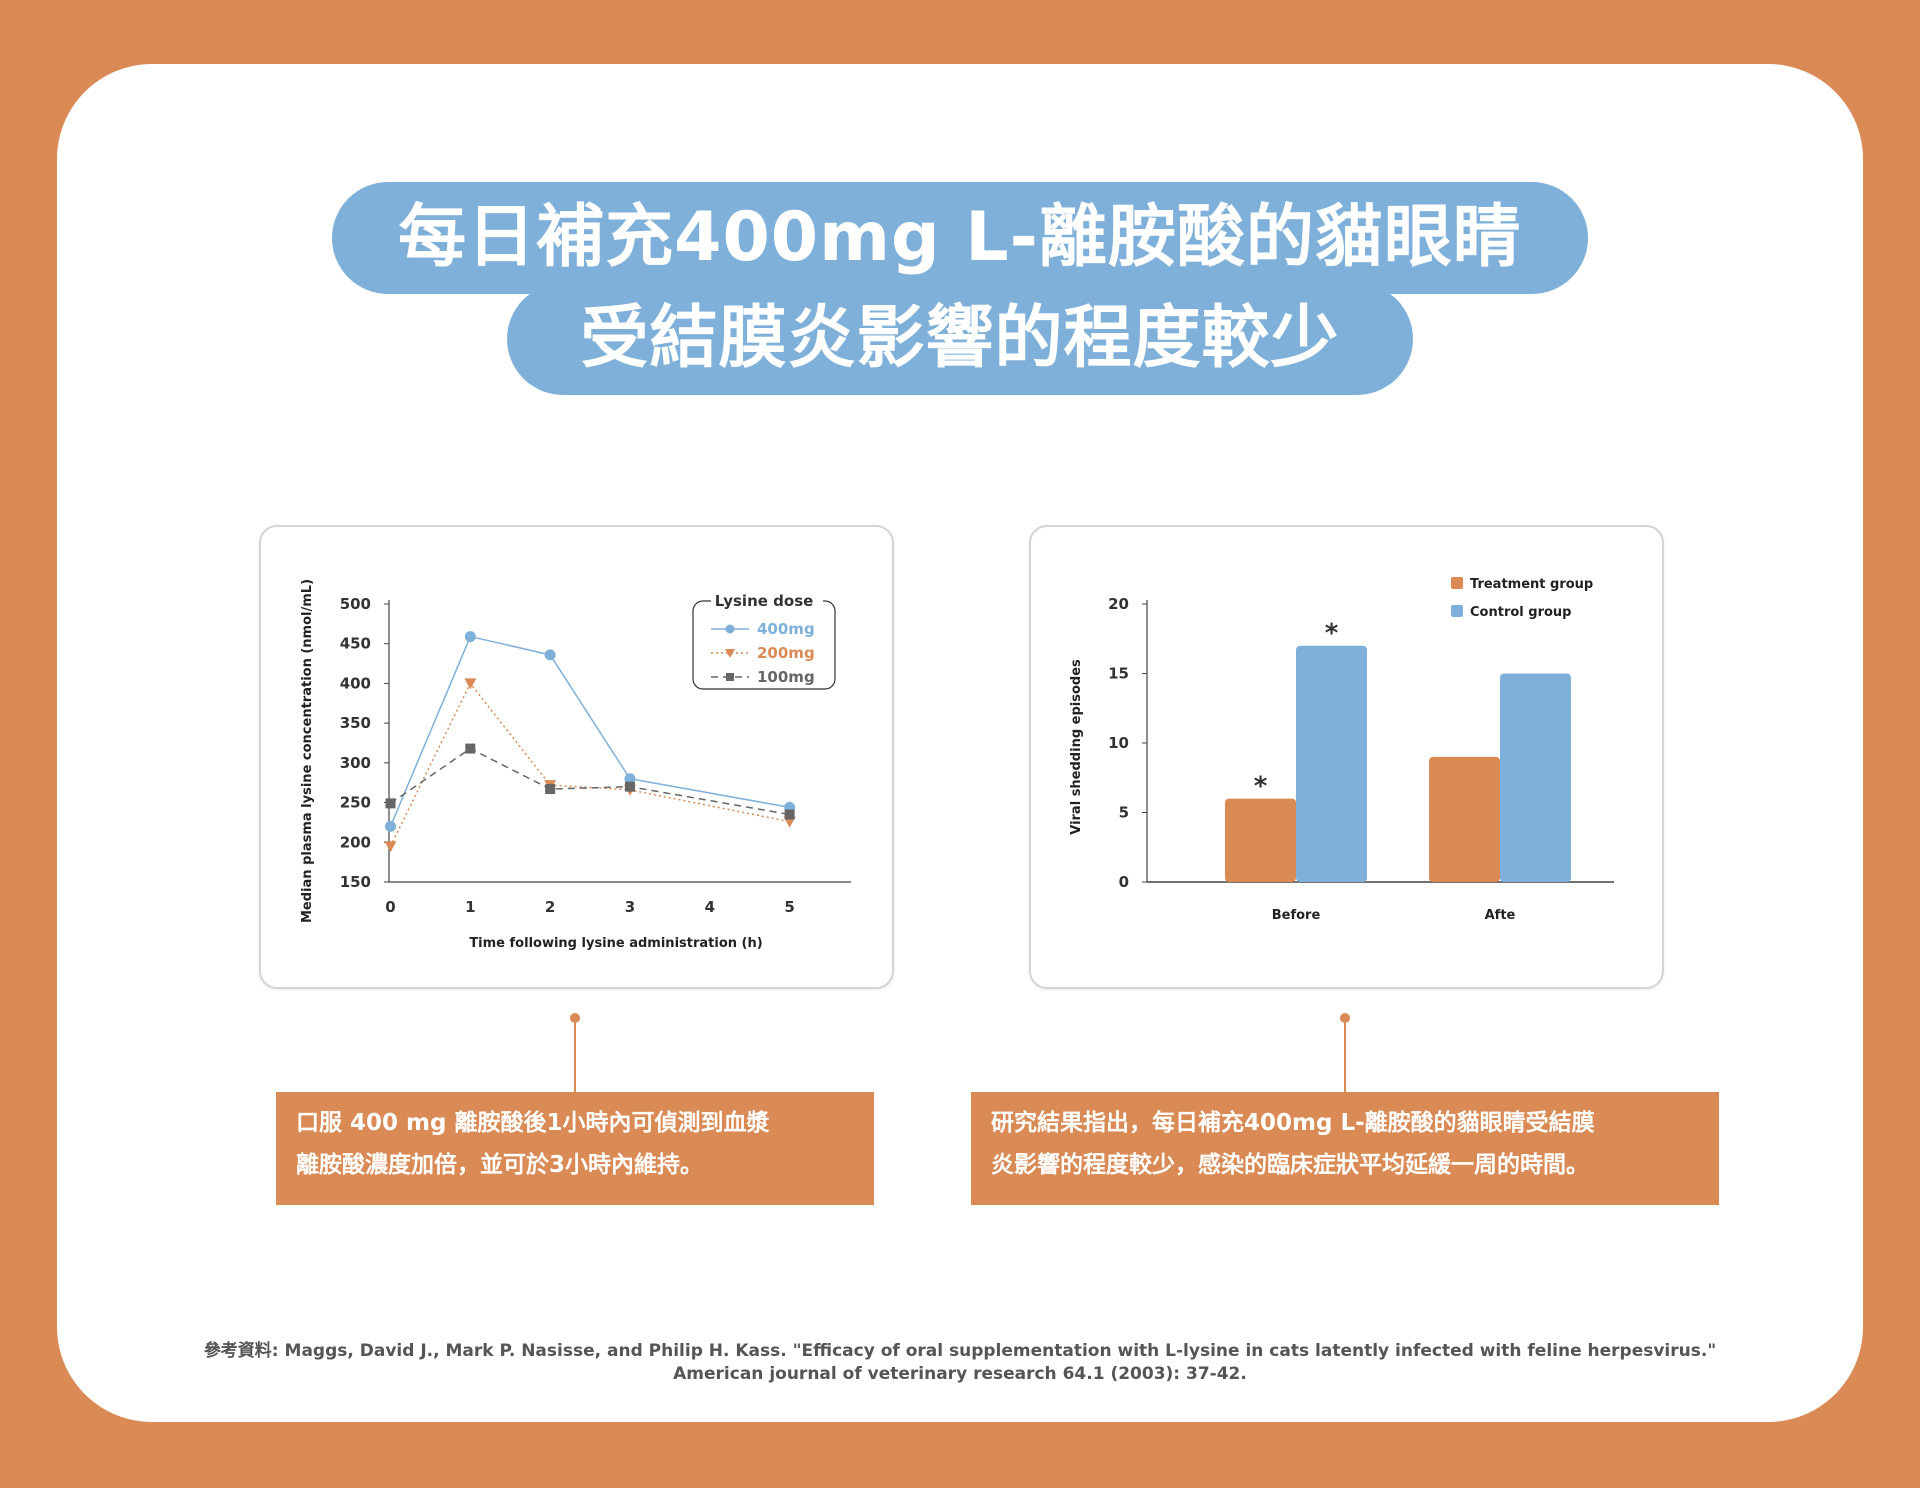  I want to click on y-tick-label: 250, so click(355, 803).